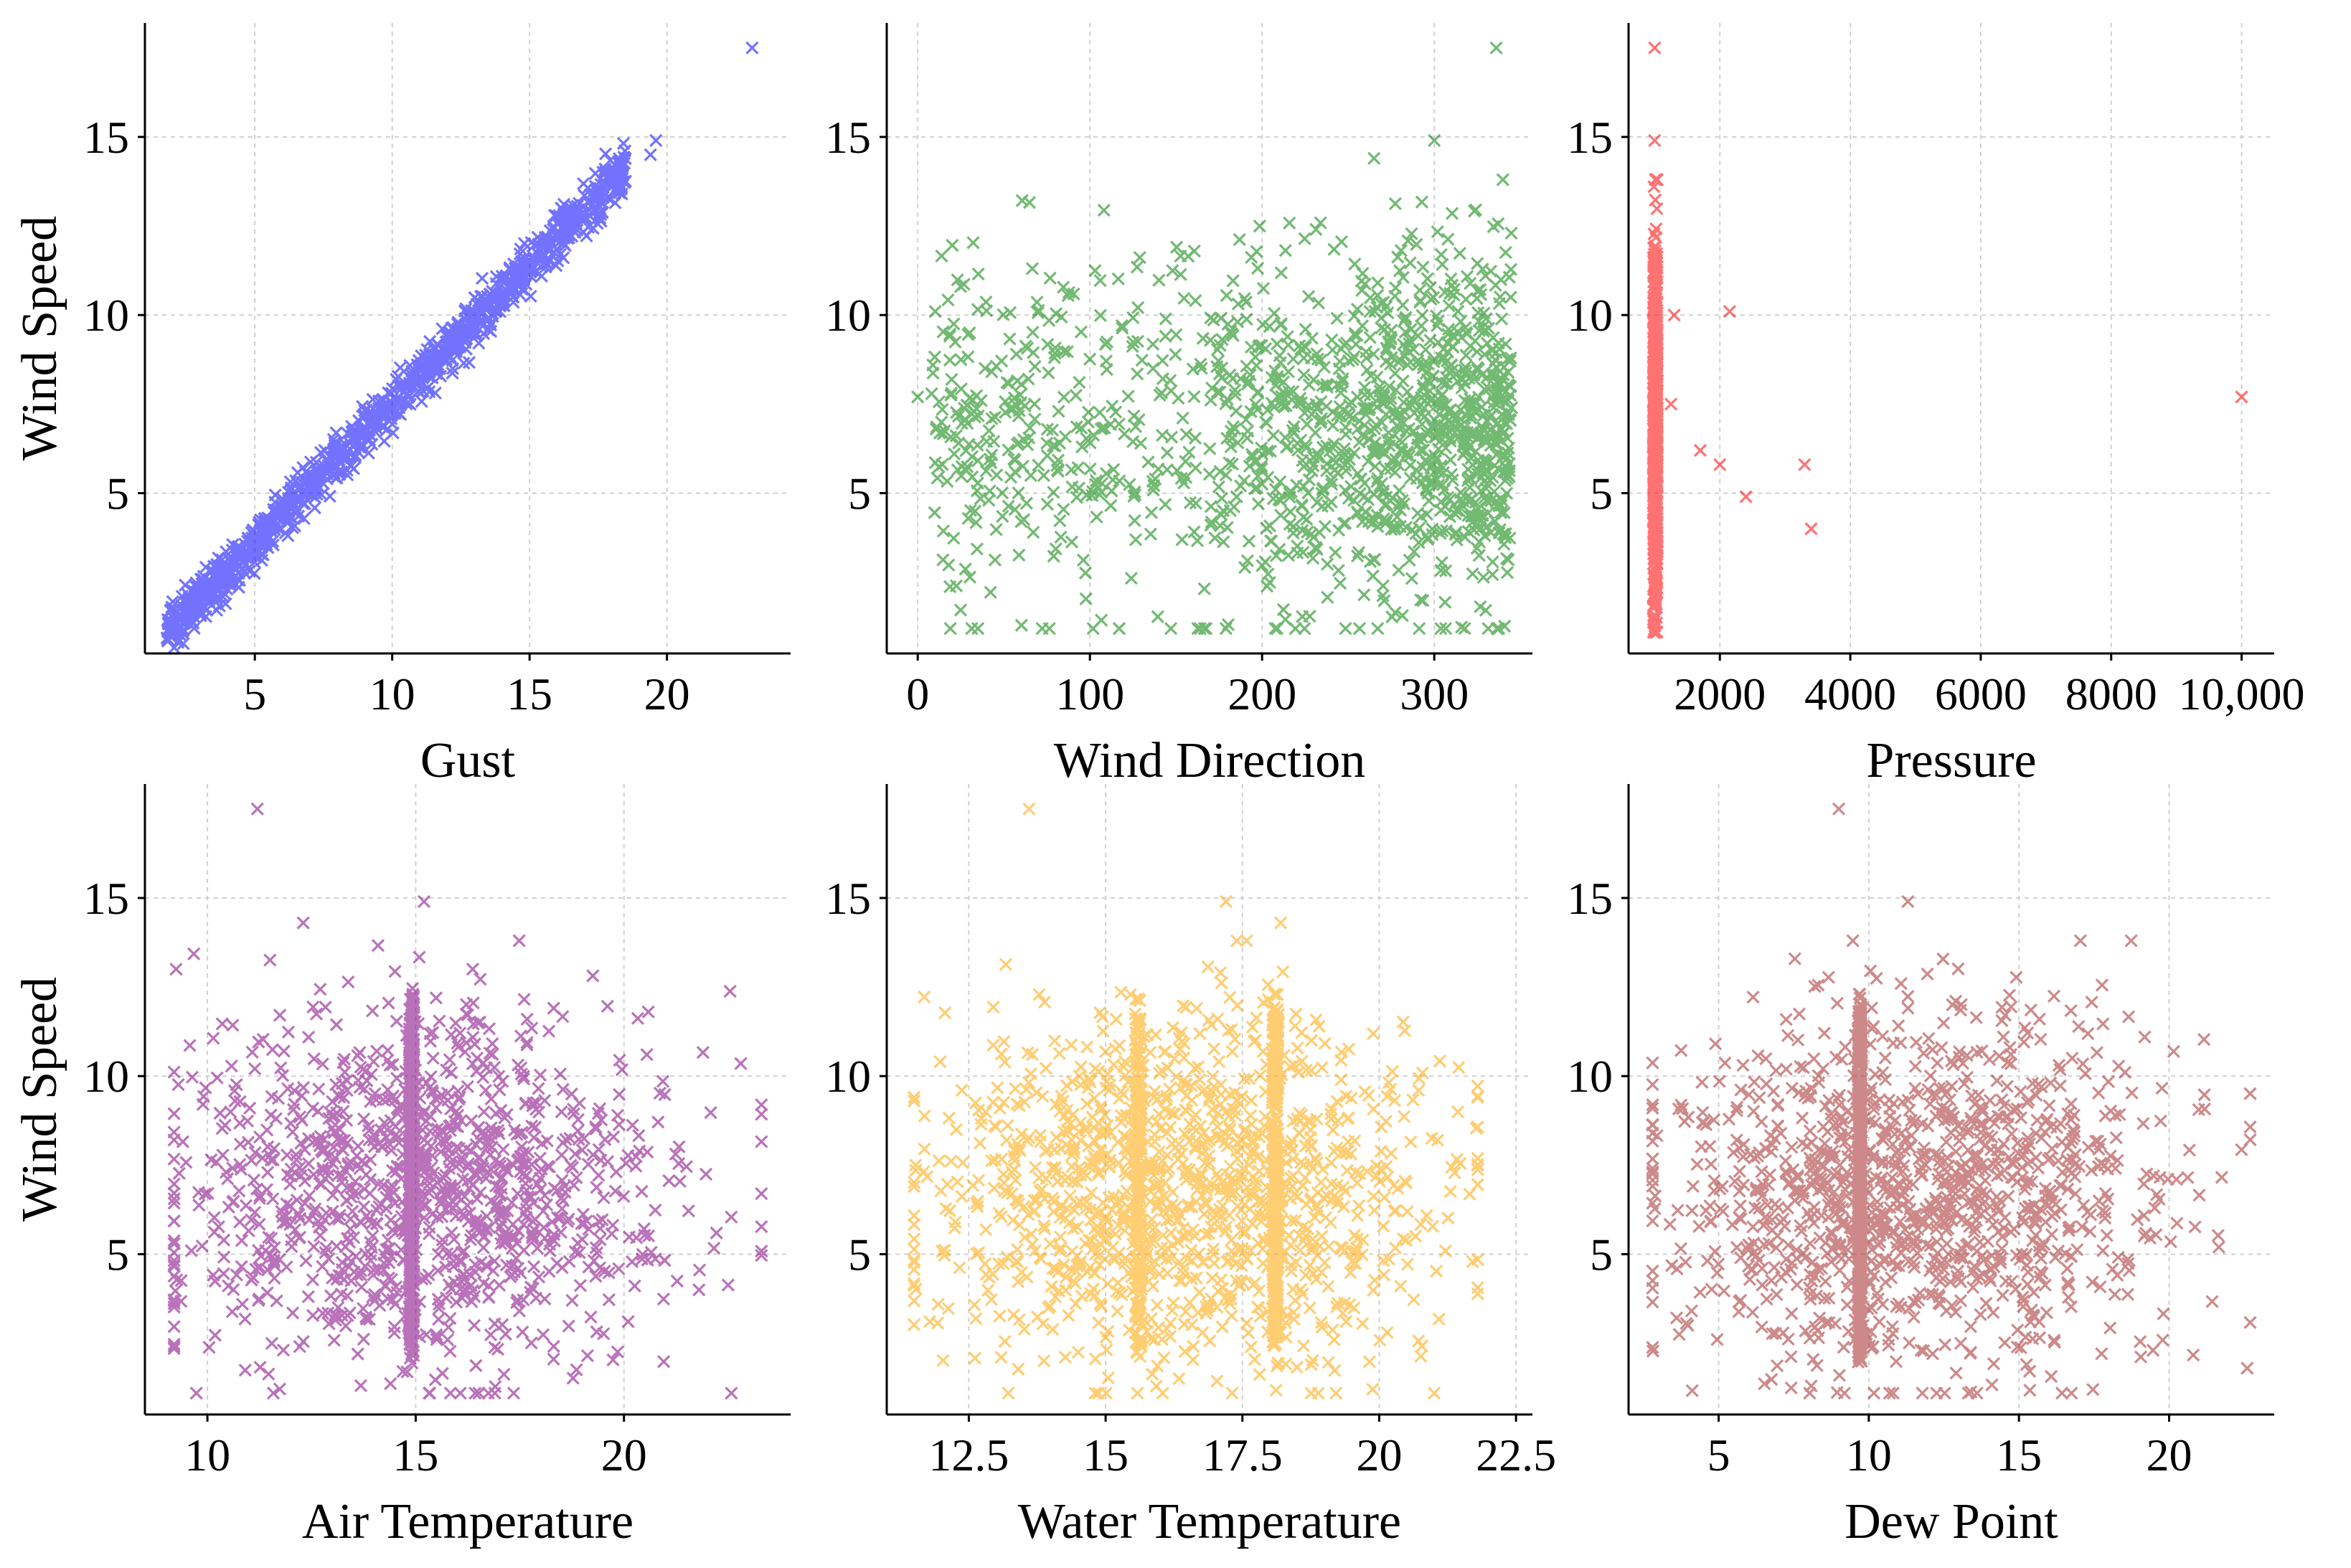 The image size is (2351, 1568). What do you see at coordinates (460, 348) in the screenshot?
I see `scatter-points` at bounding box center [460, 348].